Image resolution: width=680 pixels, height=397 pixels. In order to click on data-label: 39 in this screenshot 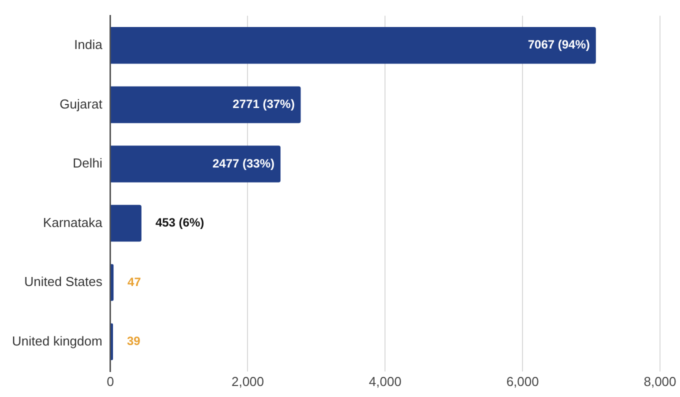, I will do `click(134, 341)`.